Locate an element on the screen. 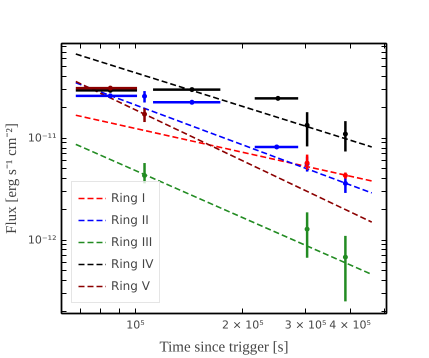  y-tick-label: 10⁻¹² is located at coordinates (42, 240).